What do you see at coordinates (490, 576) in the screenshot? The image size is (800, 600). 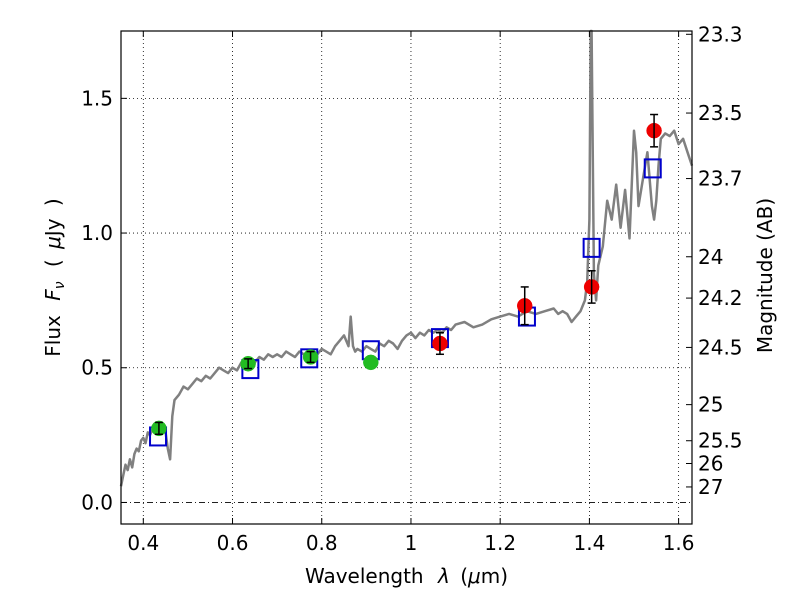 I see `x-label-m: m` at bounding box center [490, 576].